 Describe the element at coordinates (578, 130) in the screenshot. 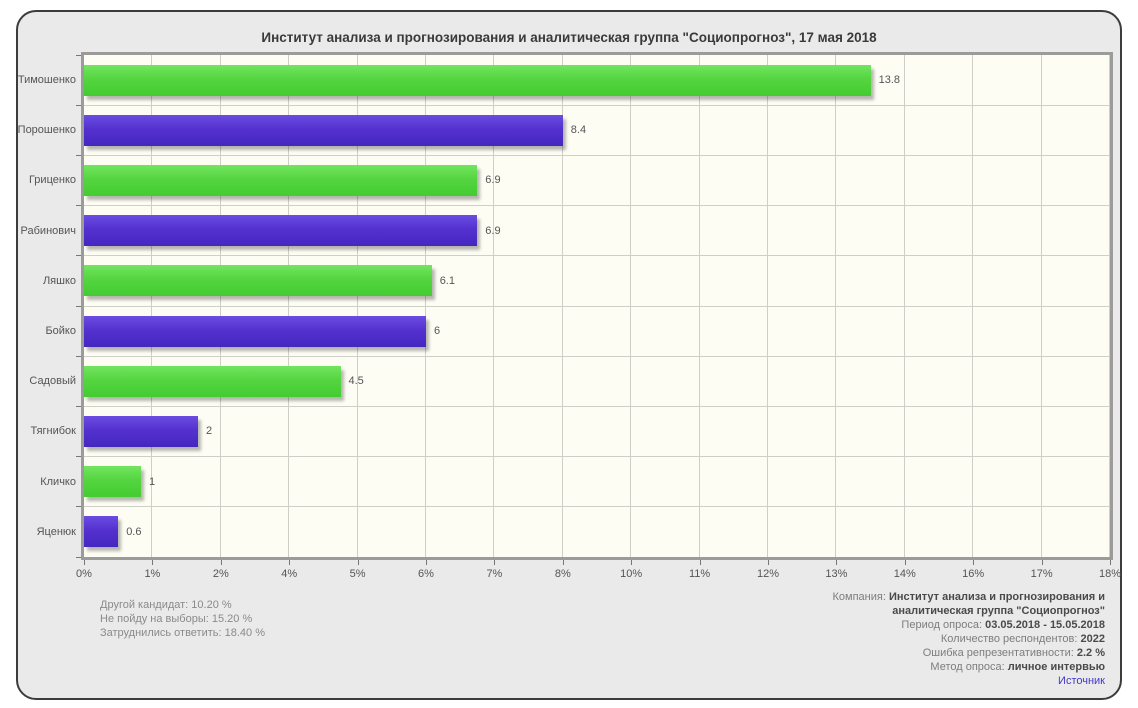

I see `bar-value-label: 8.4` at that location.